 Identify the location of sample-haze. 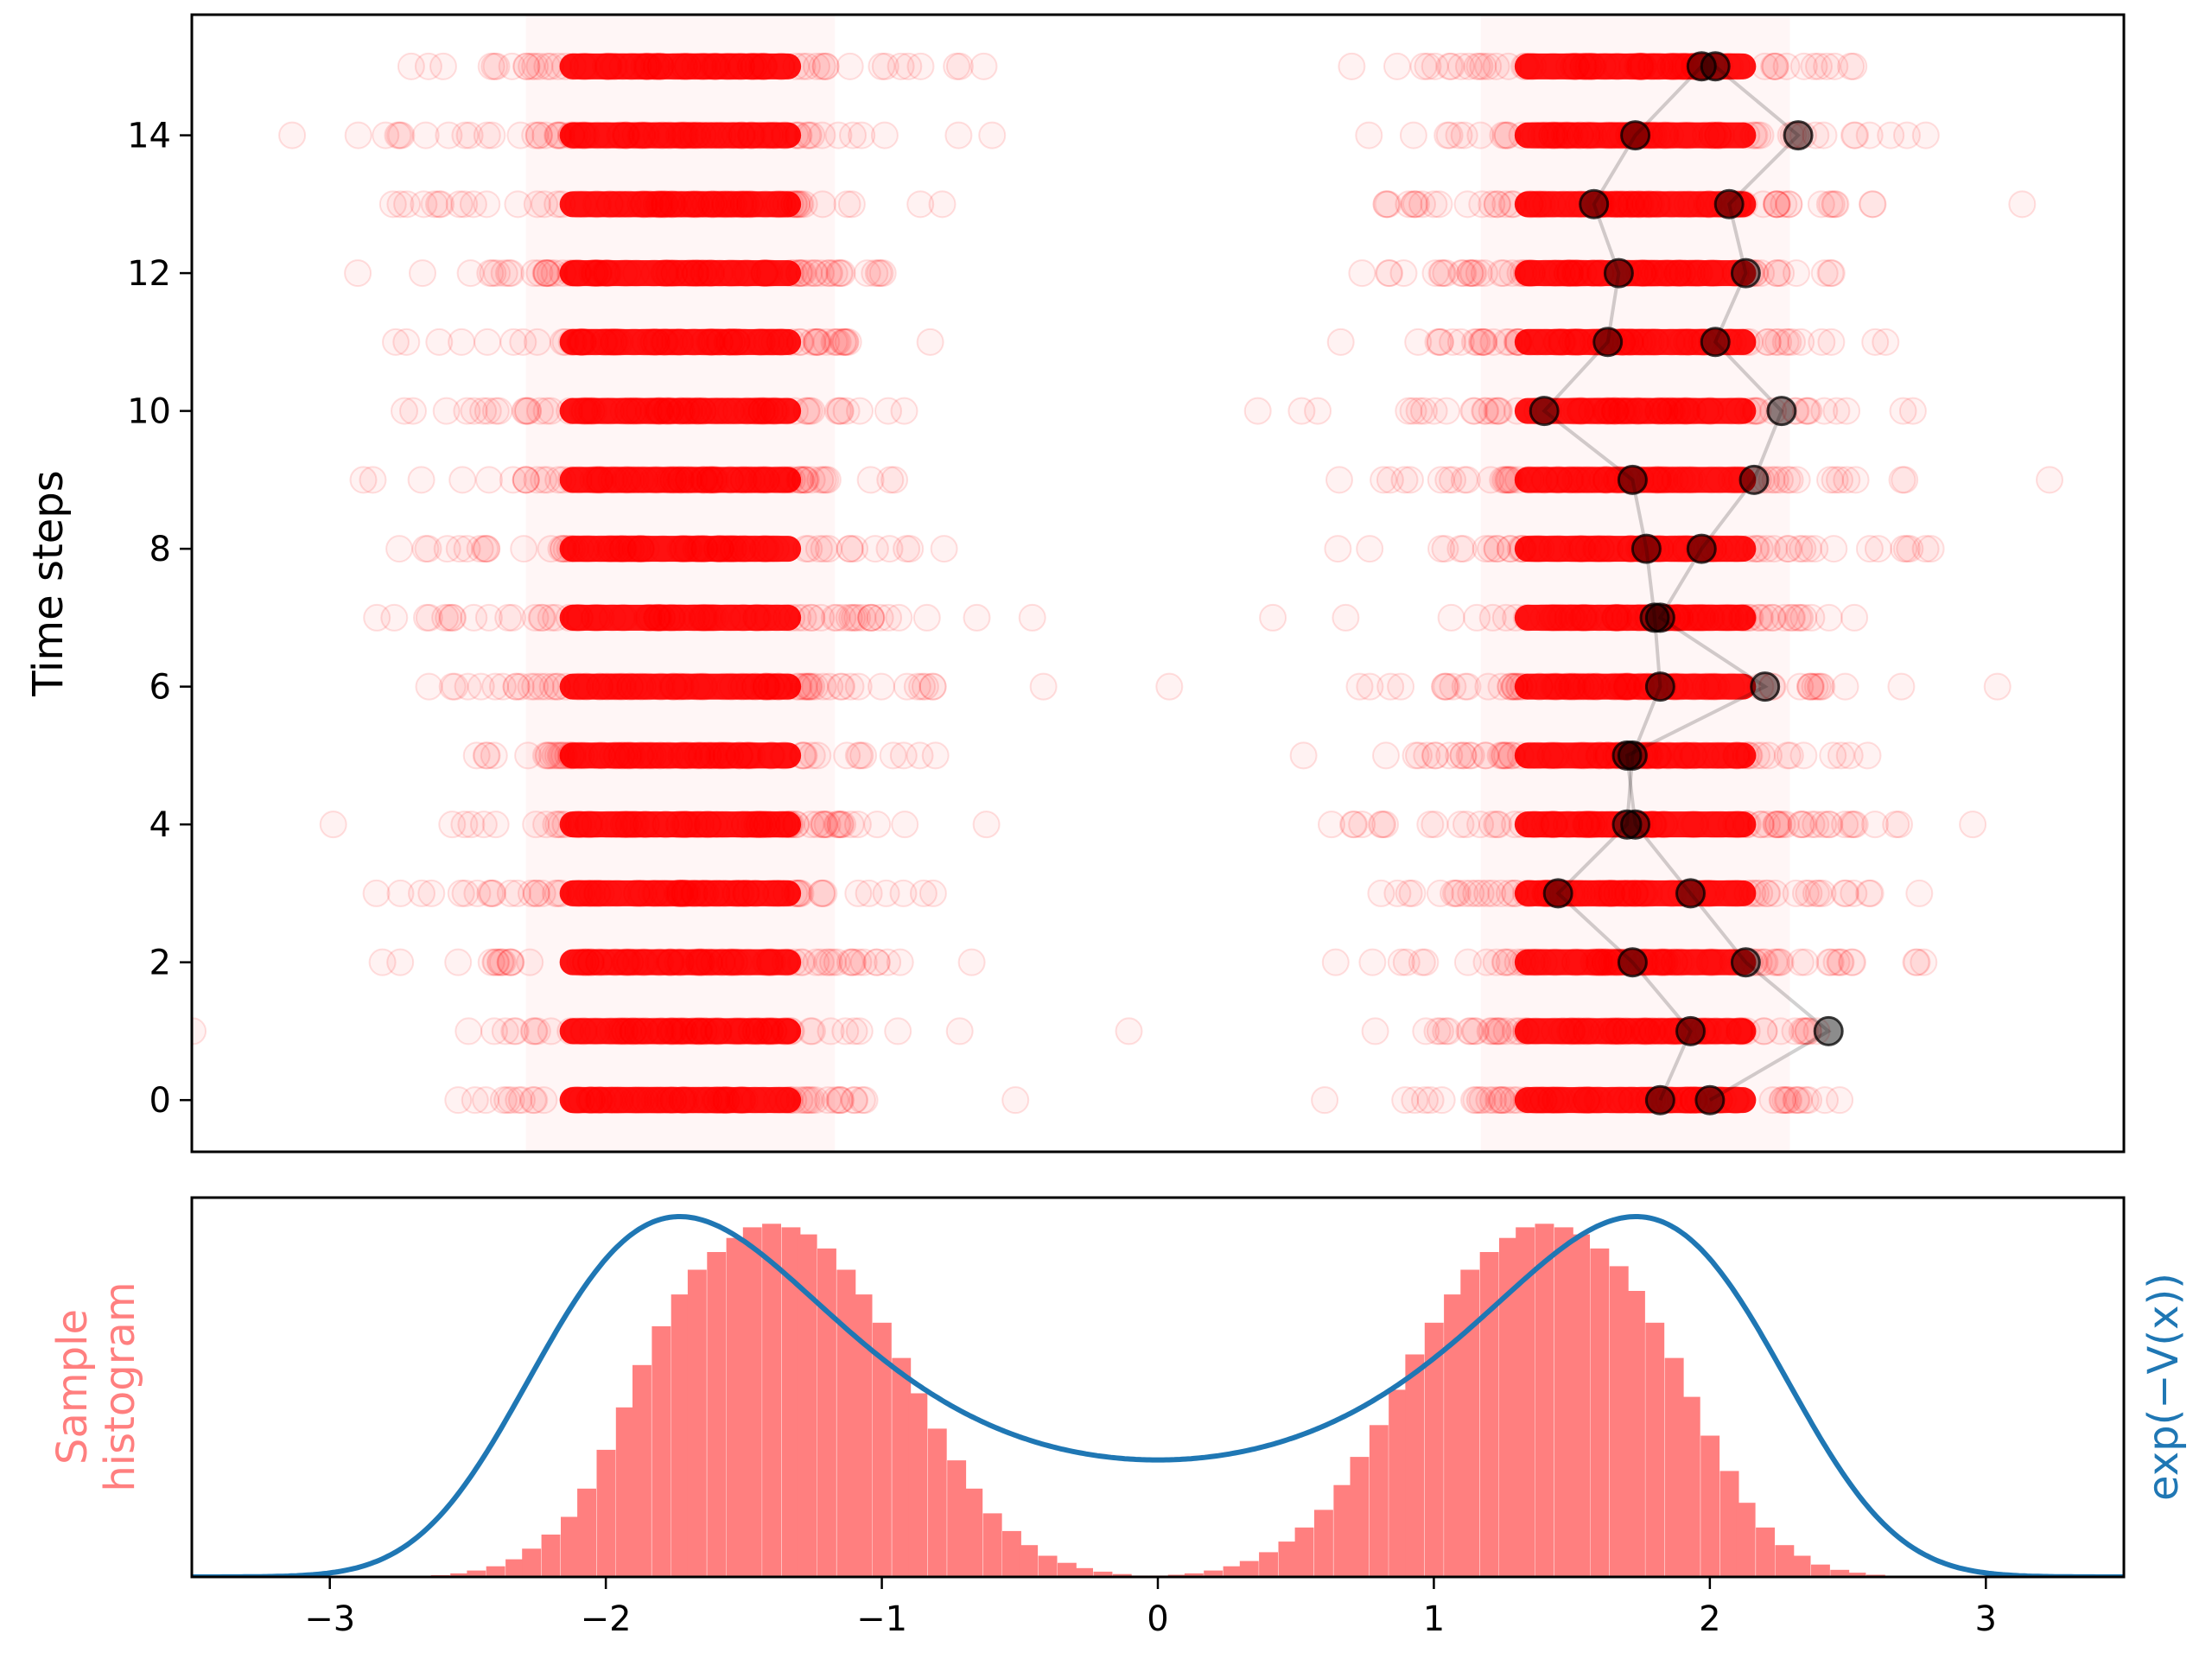
(1635, 583).